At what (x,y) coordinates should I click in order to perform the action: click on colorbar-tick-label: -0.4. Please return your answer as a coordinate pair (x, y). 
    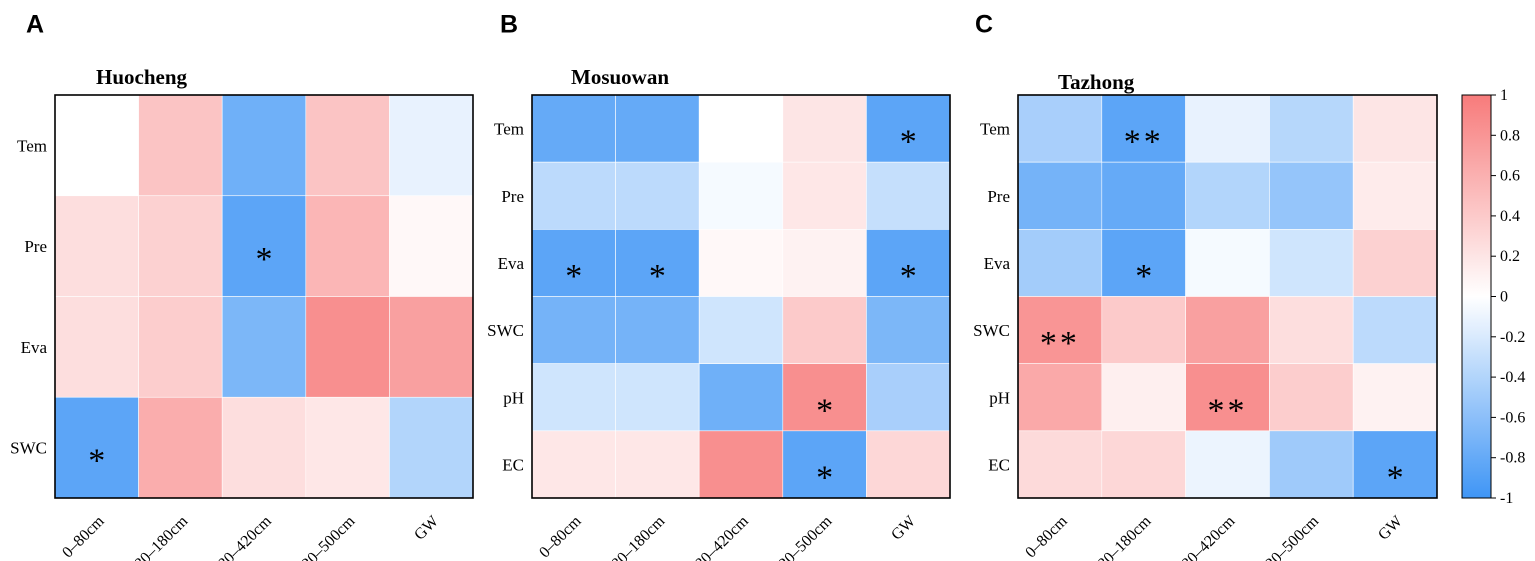
    Looking at the image, I should click on (1512, 377).